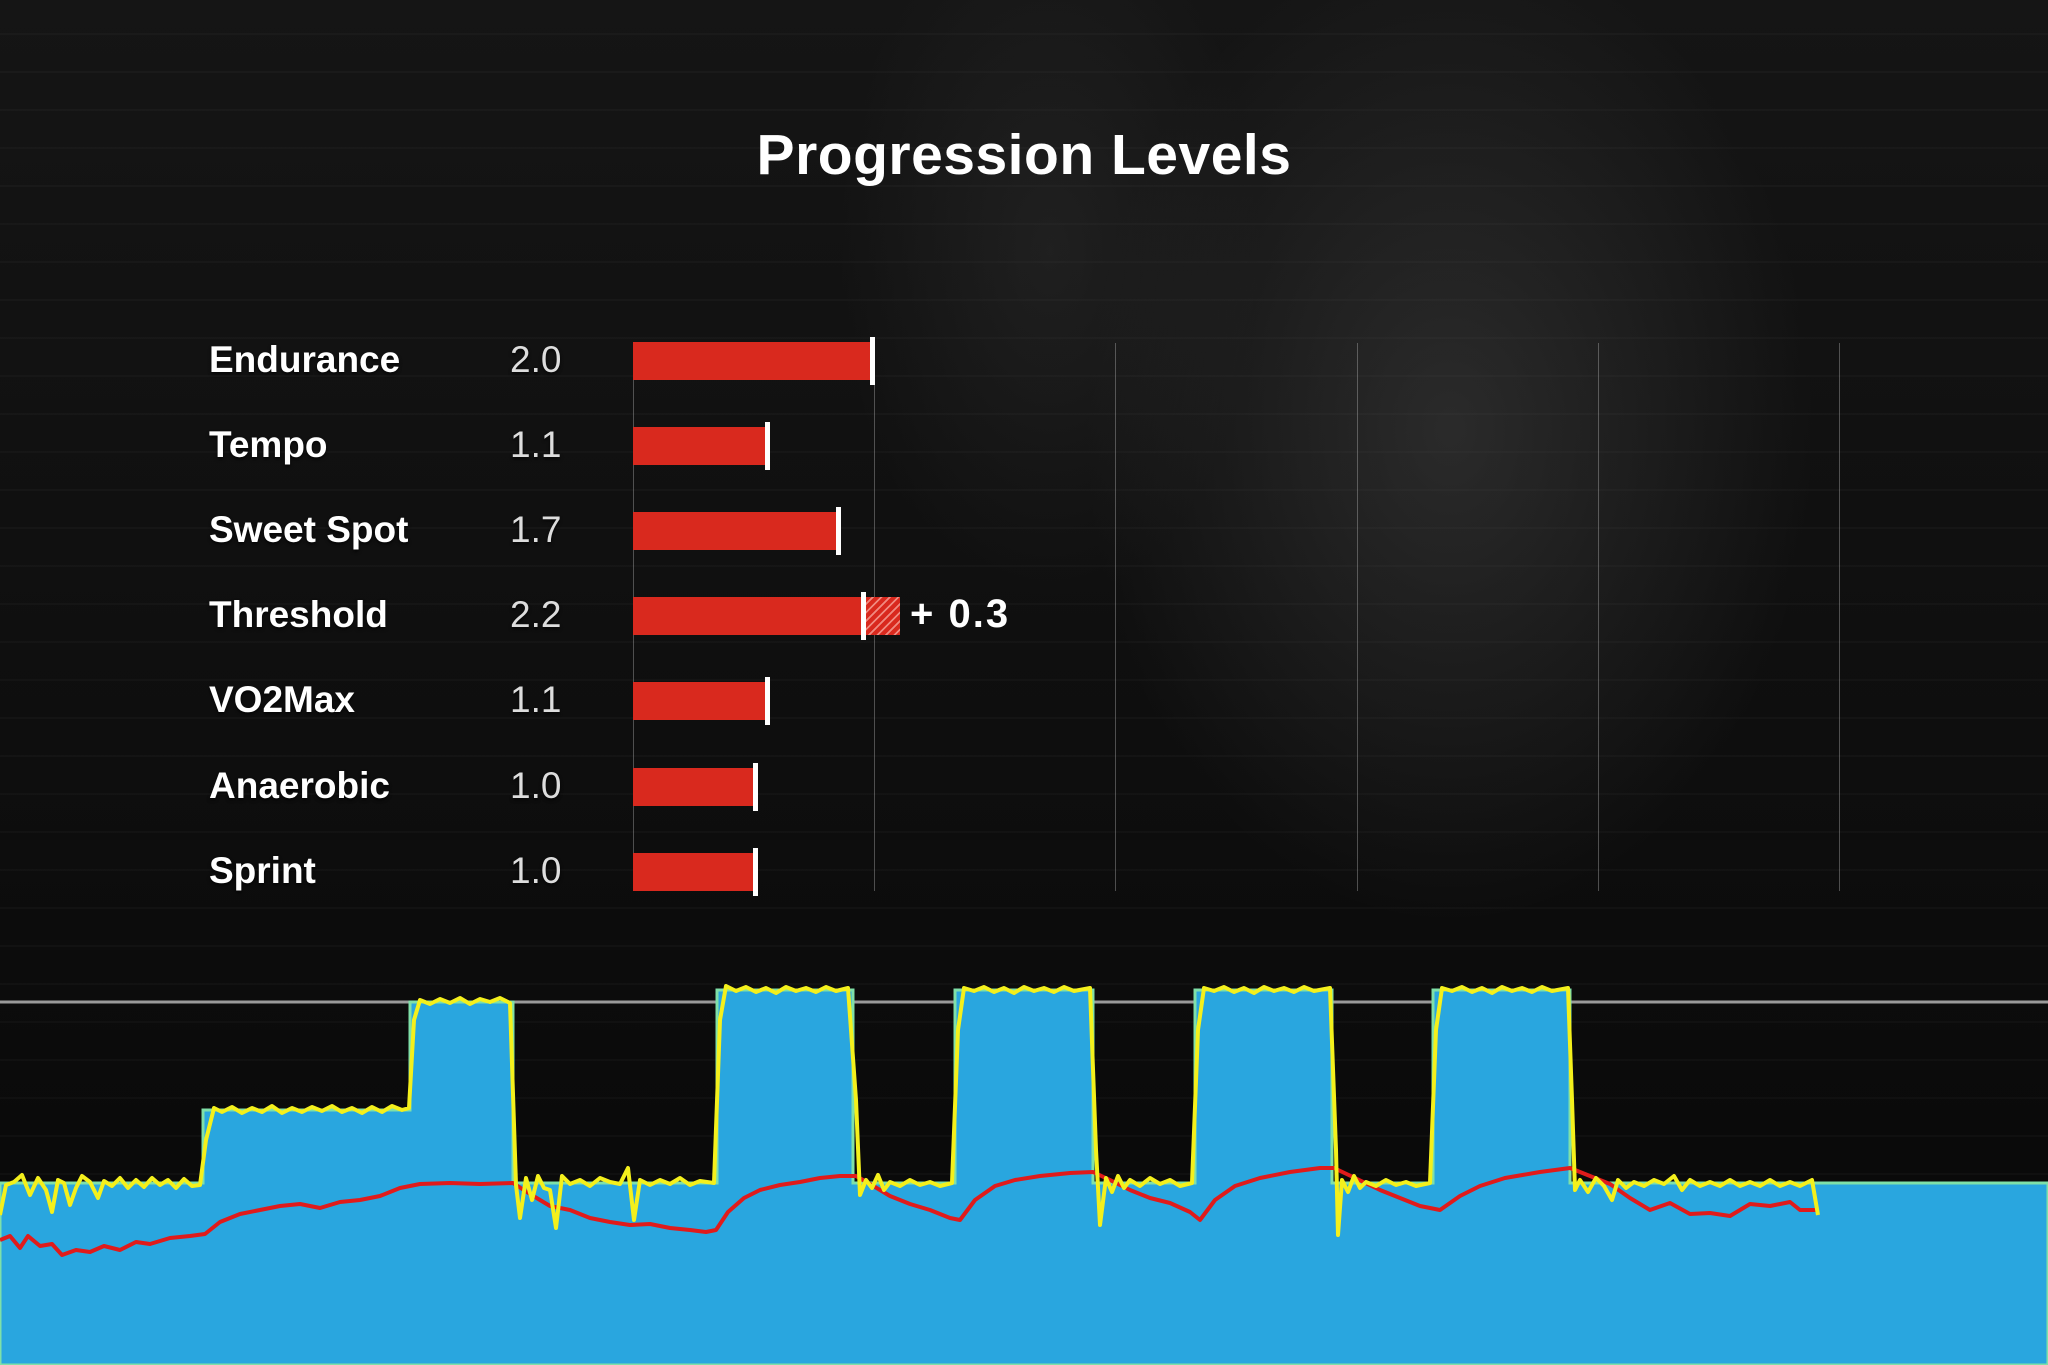  Describe the element at coordinates (883, 616) in the screenshot. I see `level-gain-hatched` at that location.